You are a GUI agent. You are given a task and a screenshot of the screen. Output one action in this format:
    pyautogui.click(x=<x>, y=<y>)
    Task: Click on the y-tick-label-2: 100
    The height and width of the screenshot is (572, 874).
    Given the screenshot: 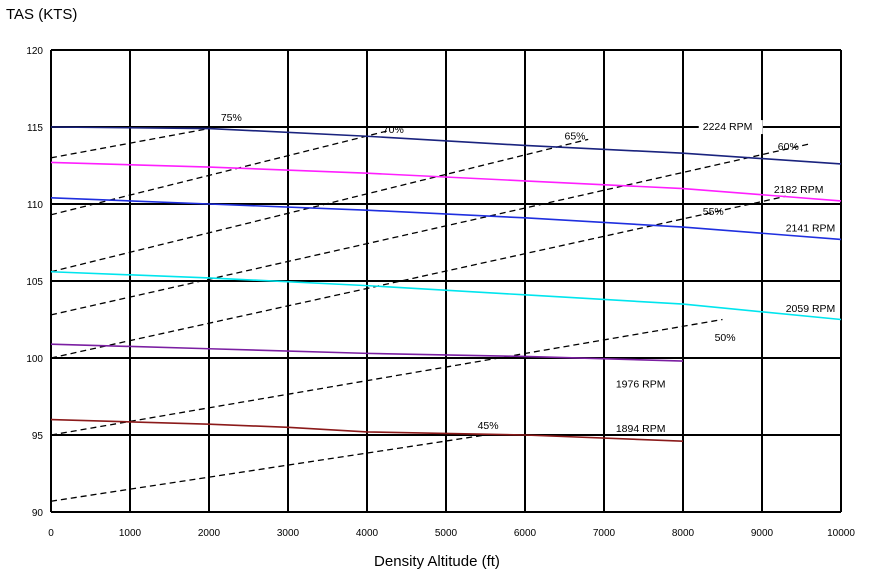 What is the action you would take?
    pyautogui.click(x=34, y=359)
    